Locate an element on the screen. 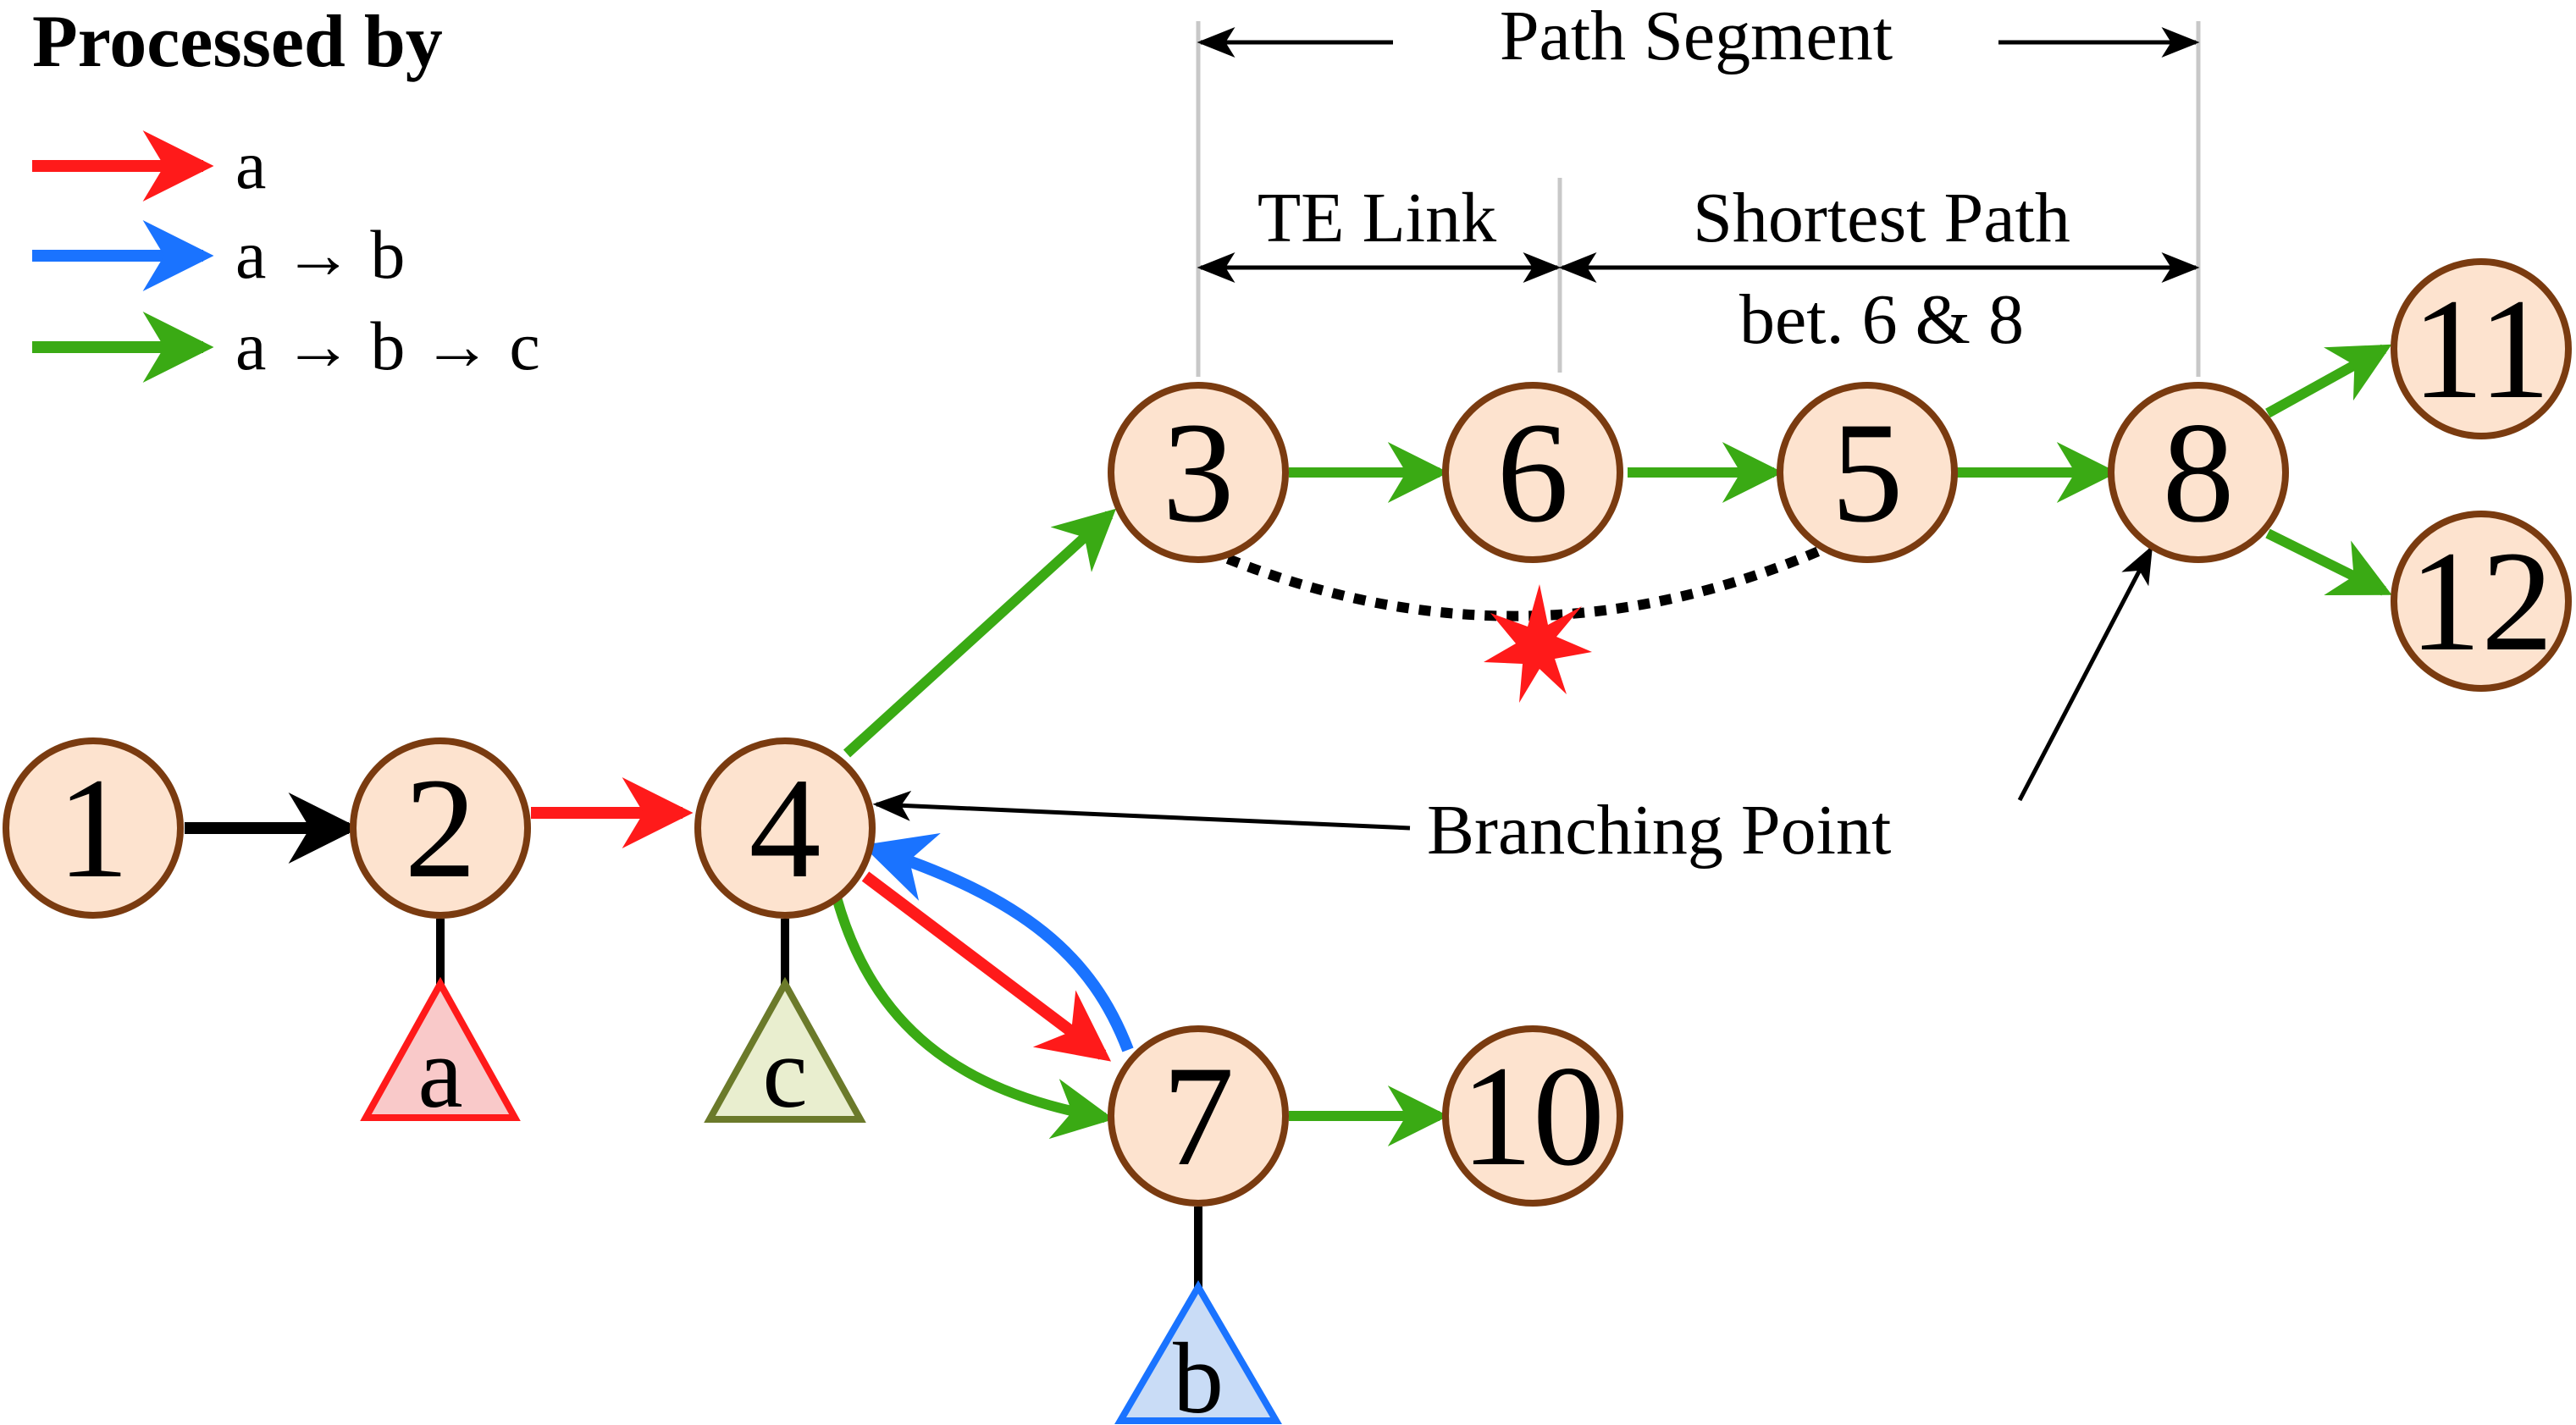 The width and height of the screenshot is (2576, 1425). node-label-6: 6 is located at coordinates (1533, 472).